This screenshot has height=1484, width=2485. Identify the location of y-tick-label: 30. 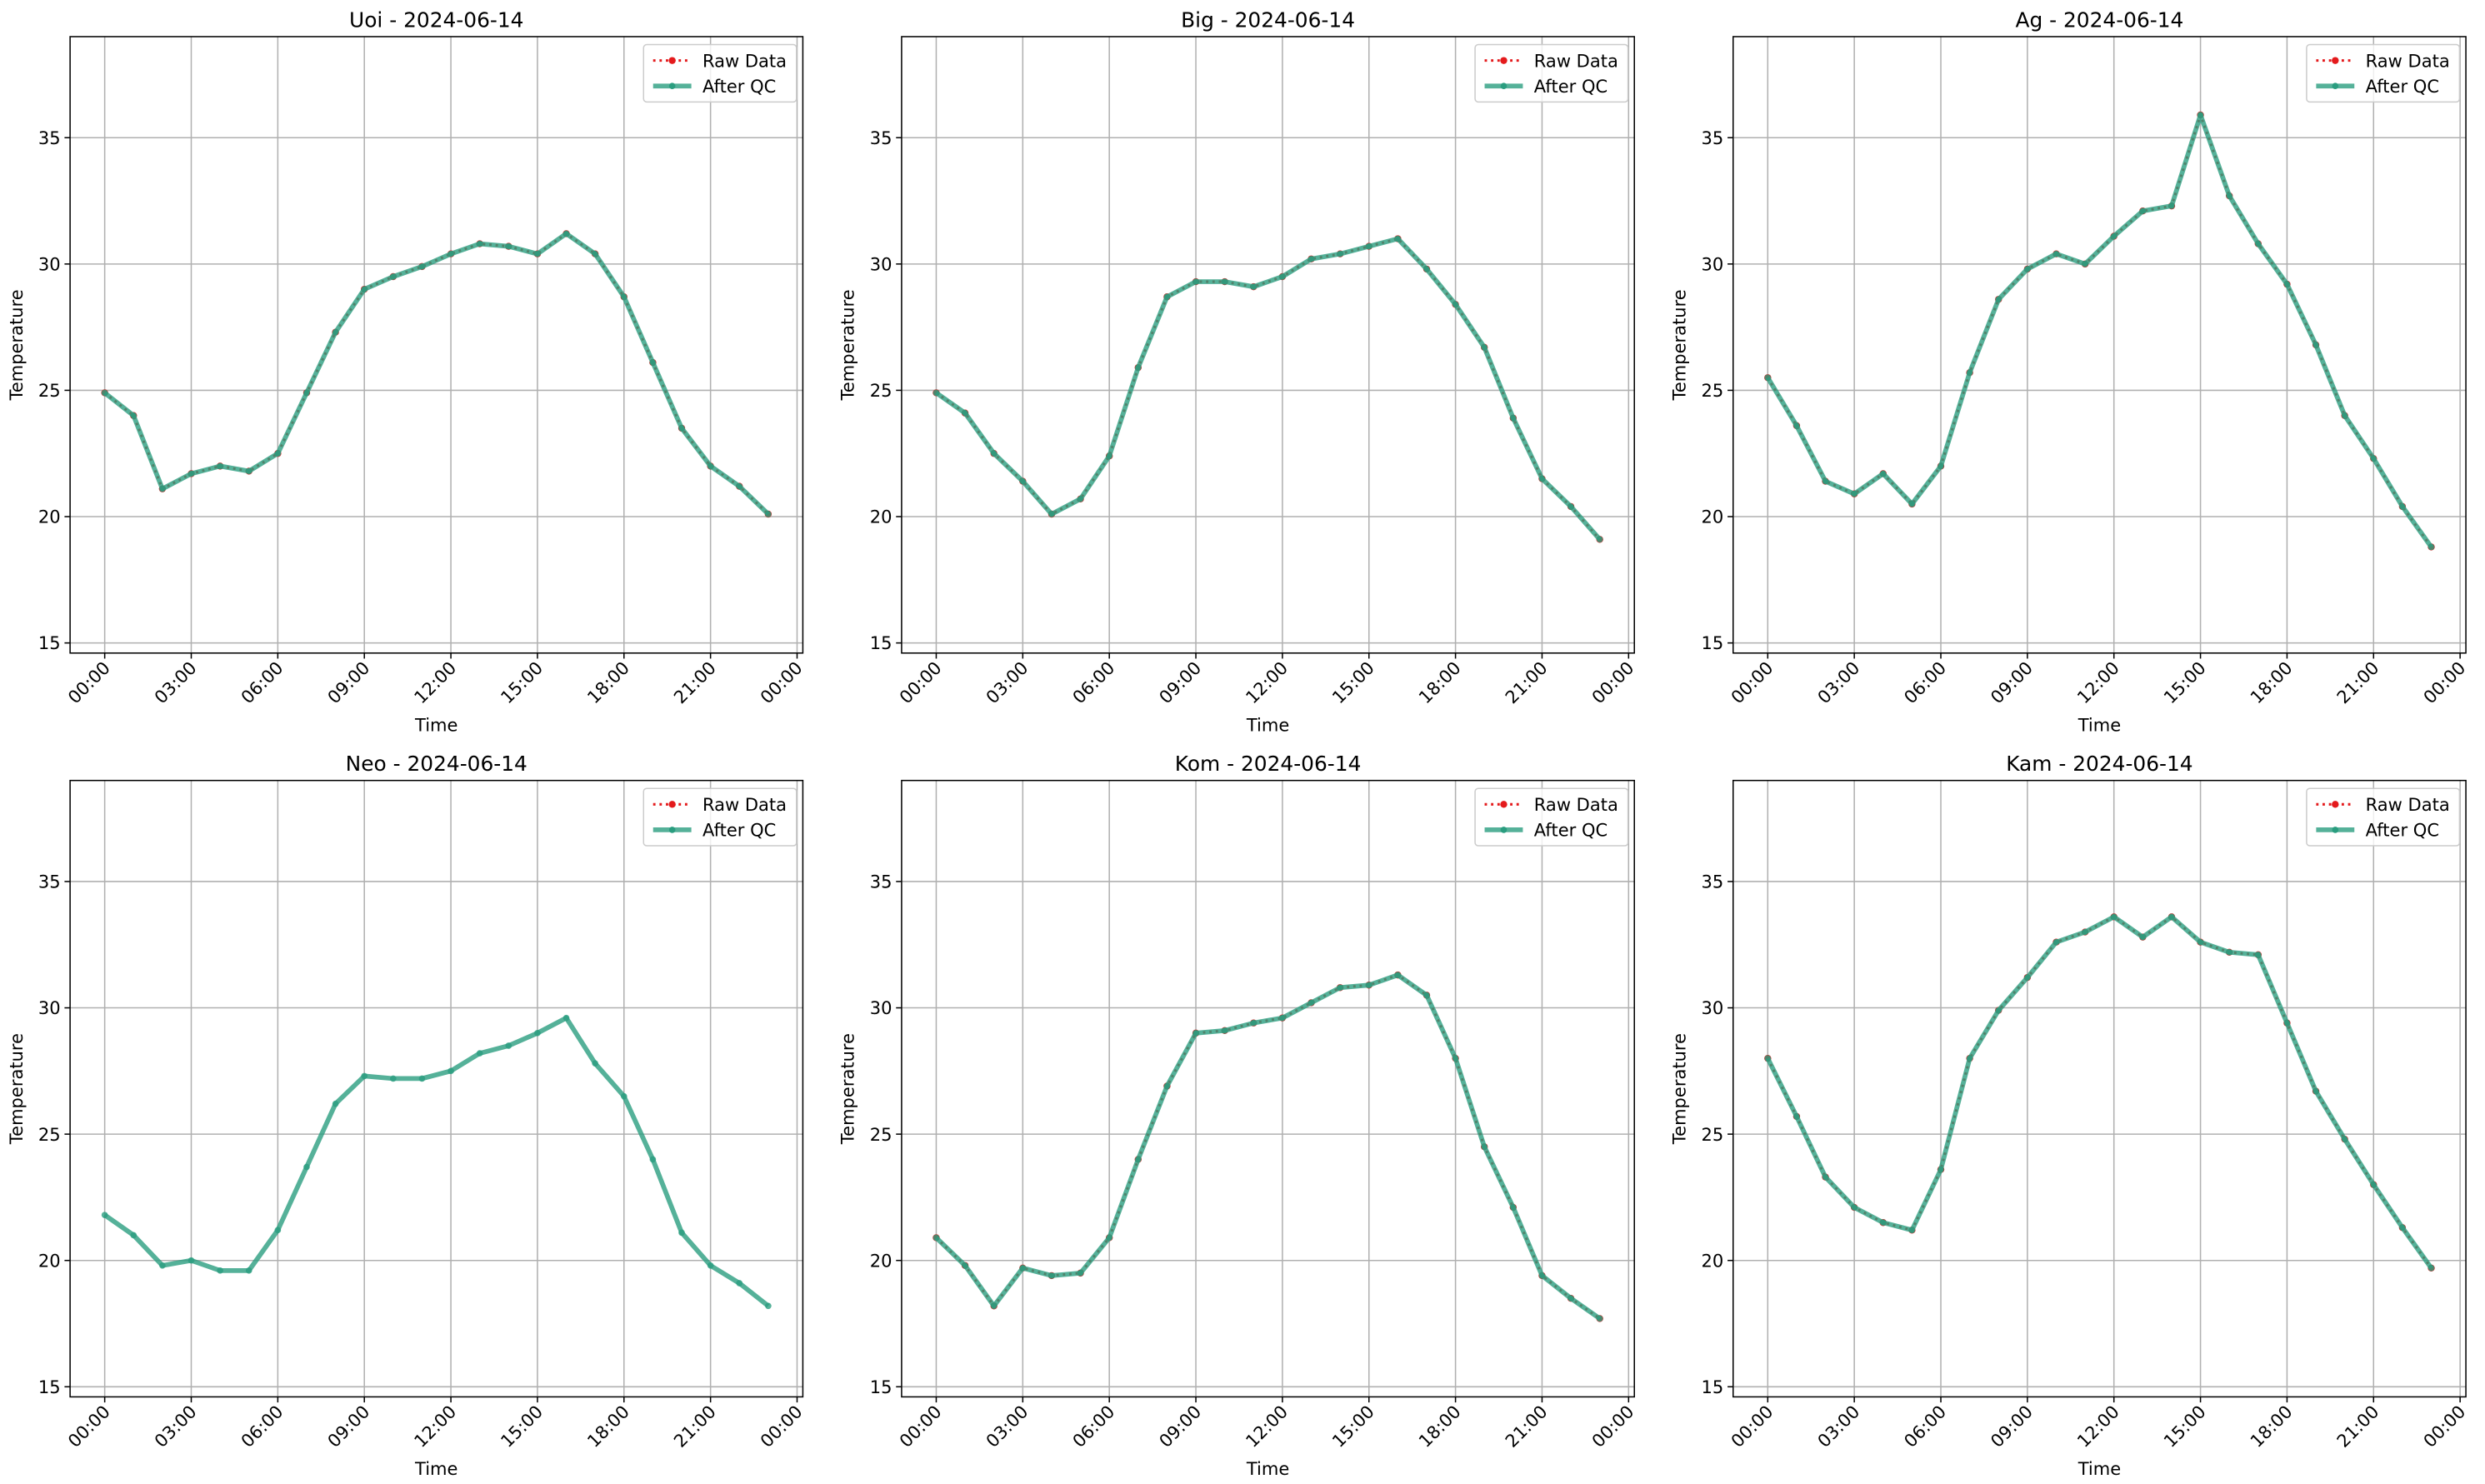
(1713, 1008).